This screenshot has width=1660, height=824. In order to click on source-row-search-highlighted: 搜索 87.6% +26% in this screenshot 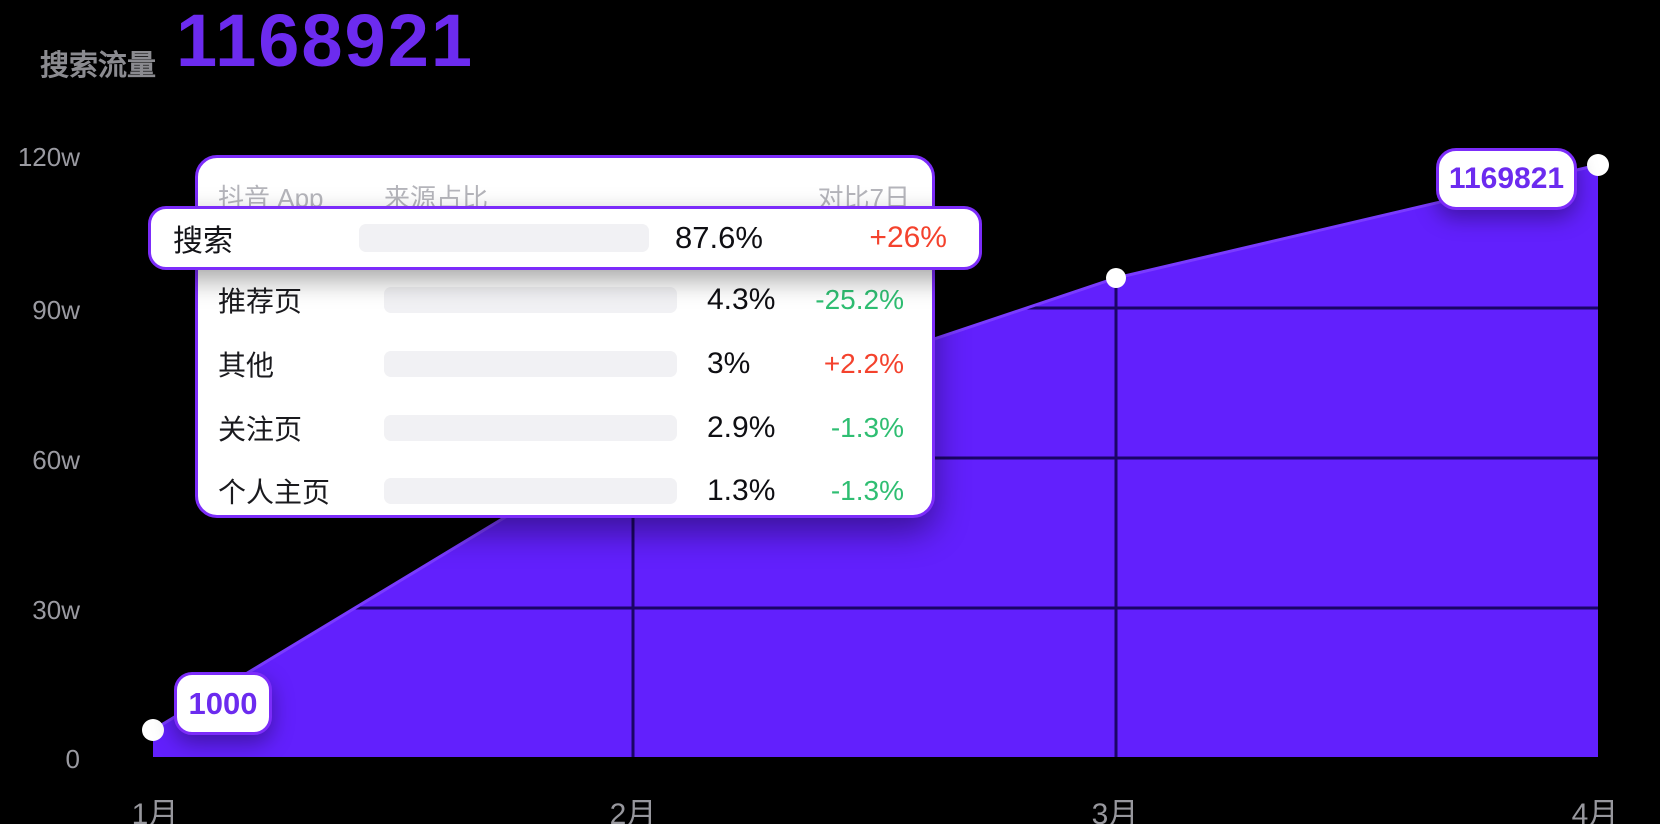, I will do `click(565, 238)`.